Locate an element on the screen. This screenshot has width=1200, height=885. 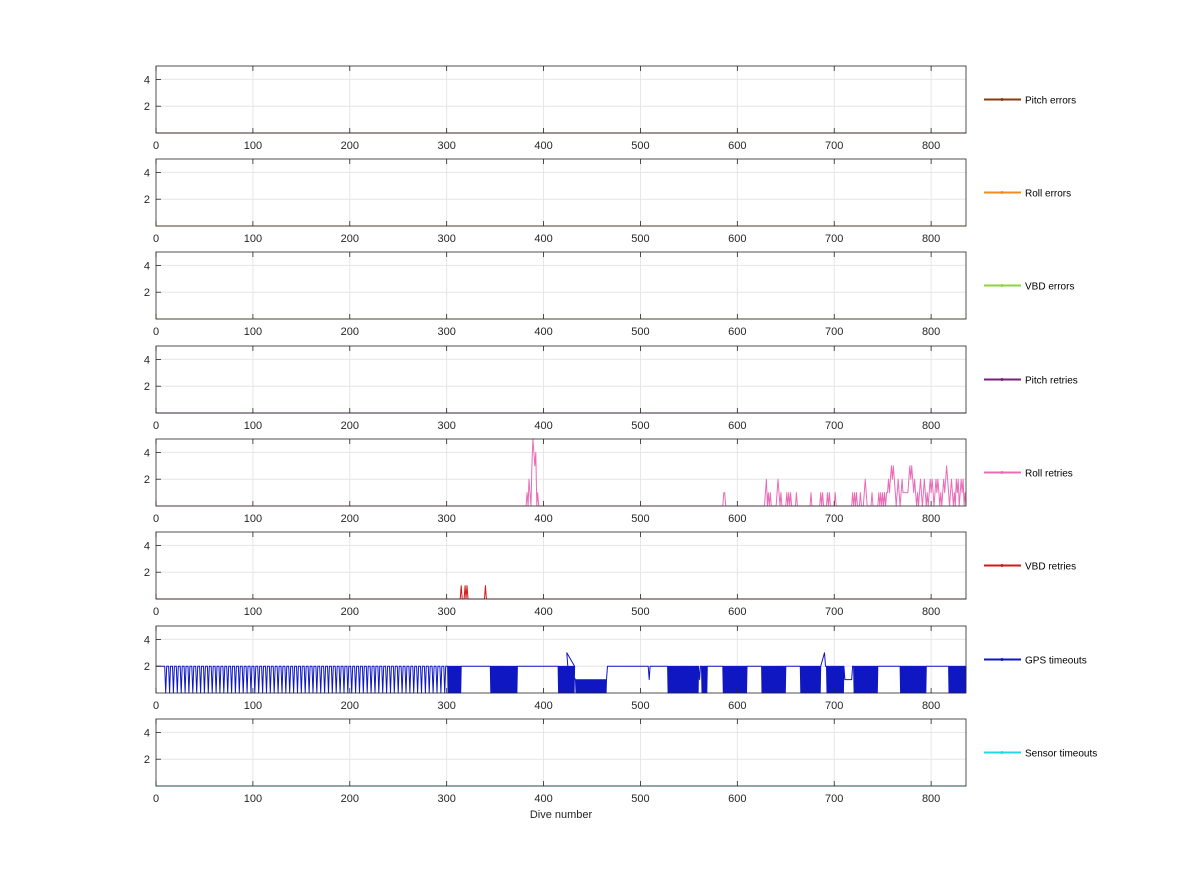
panel-roll-retries: 0 100 200 300 400 500 600 700 800 2 4 Roll retries is located at coordinates (608, 481).